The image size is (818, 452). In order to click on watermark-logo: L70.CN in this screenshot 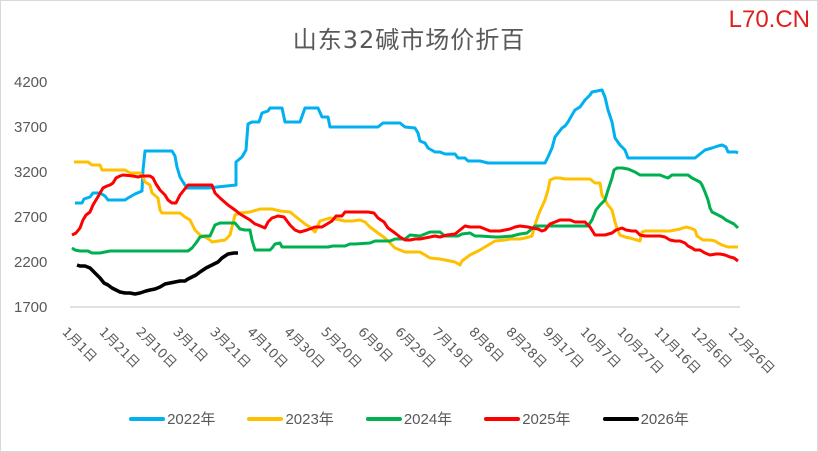, I will do `click(769, 19)`.